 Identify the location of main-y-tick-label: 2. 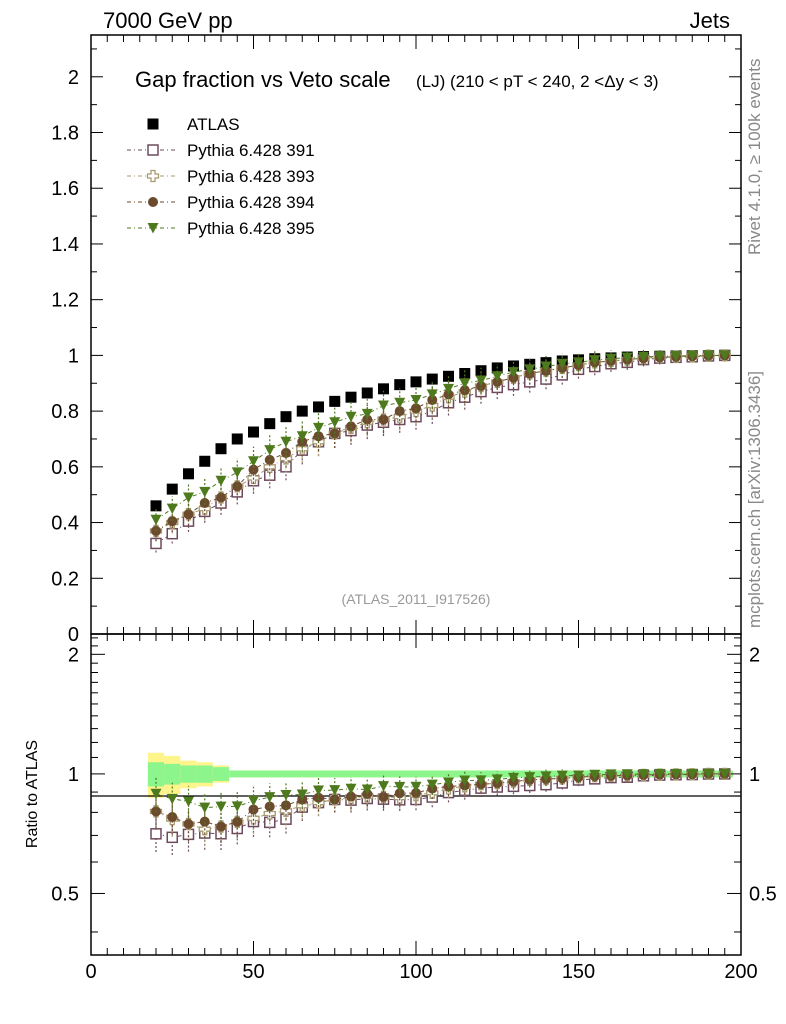
(73, 78).